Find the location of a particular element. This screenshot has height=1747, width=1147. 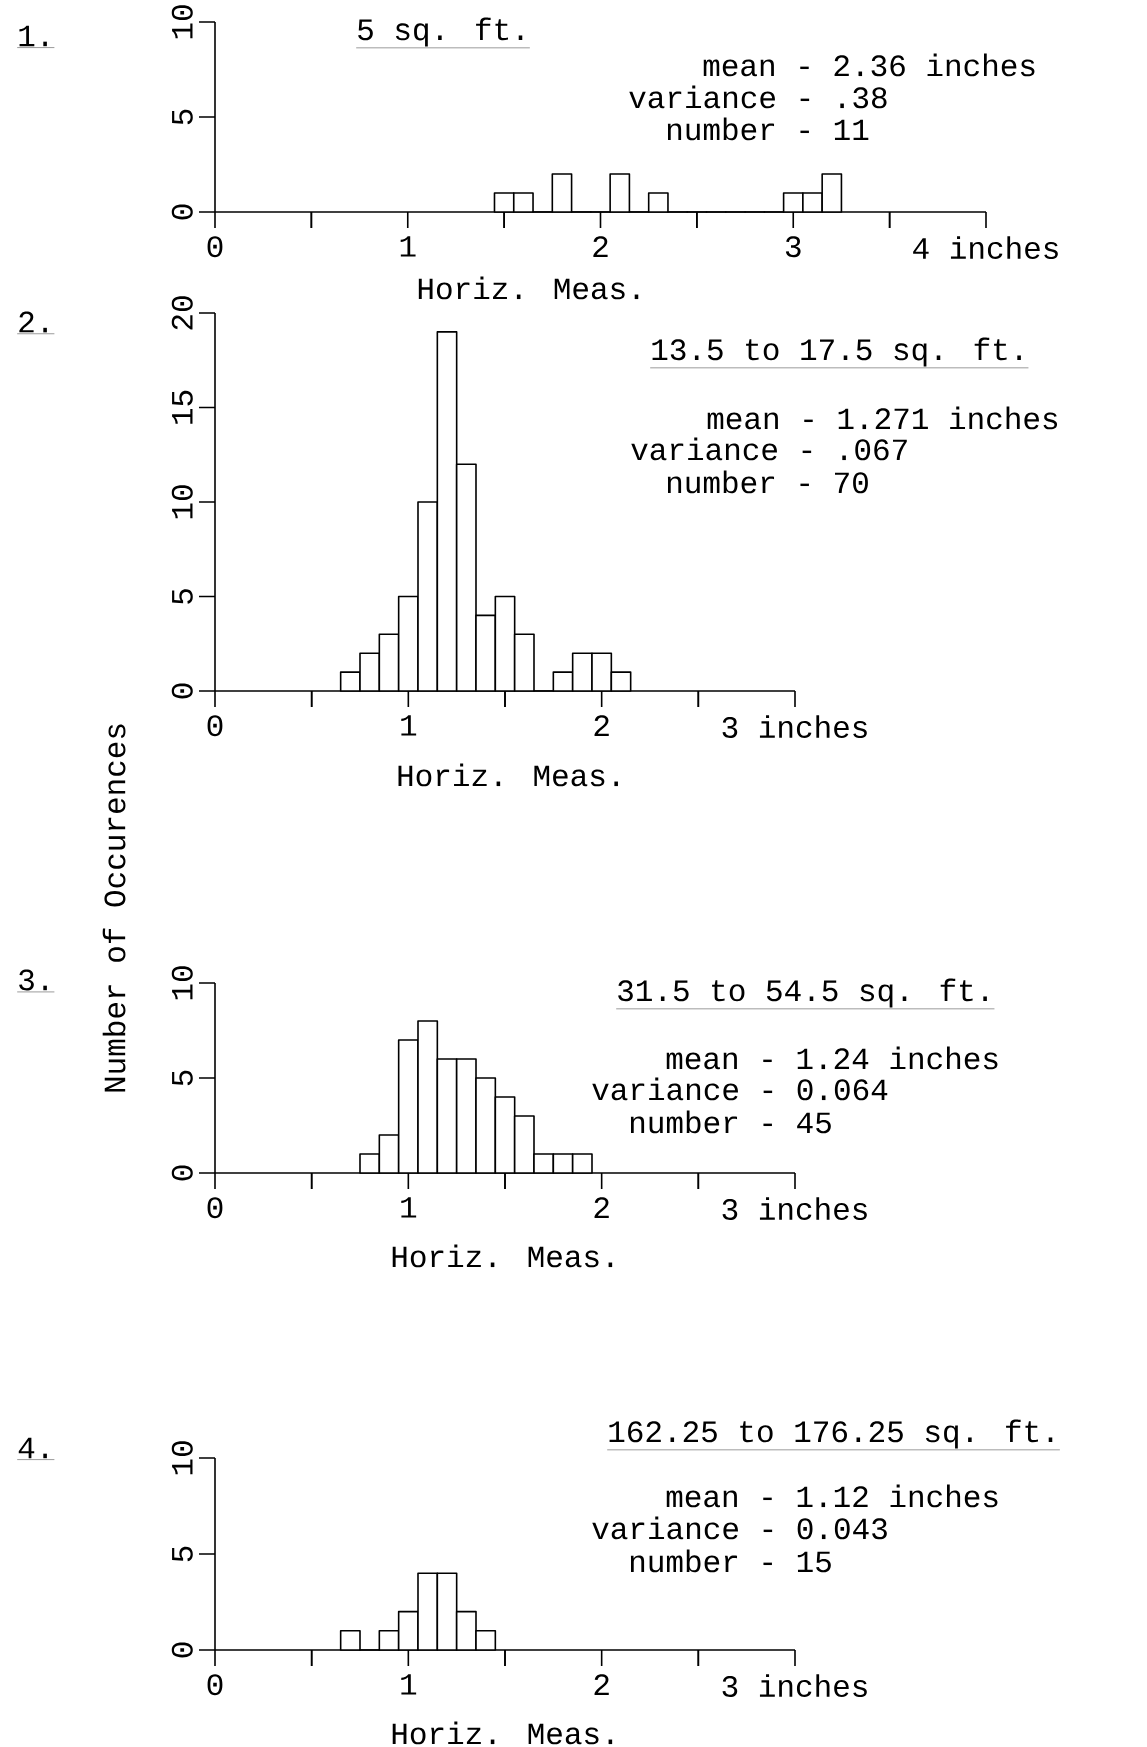

text: 2. is located at coordinates (33, 322).